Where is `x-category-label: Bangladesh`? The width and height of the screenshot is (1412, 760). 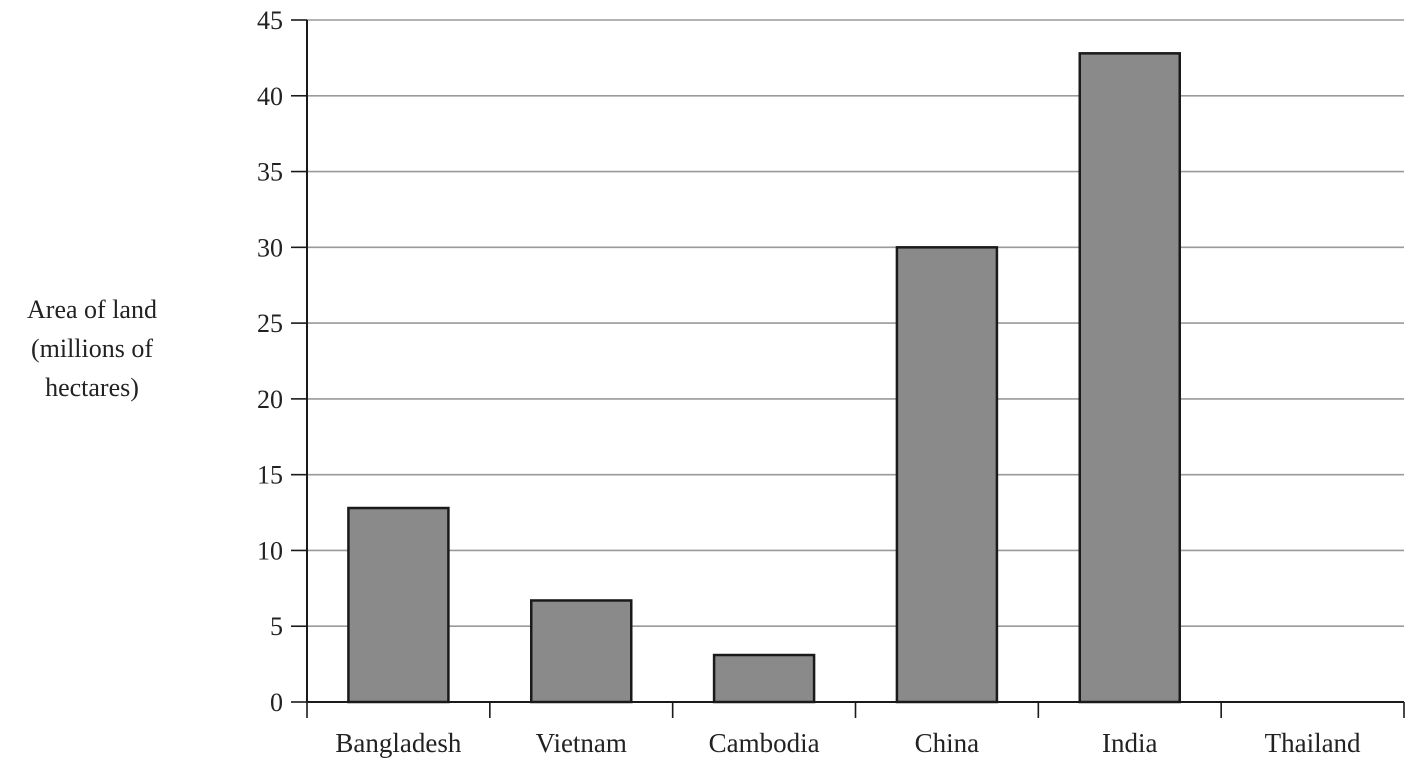
x-category-label: Bangladesh is located at coordinates (398, 743).